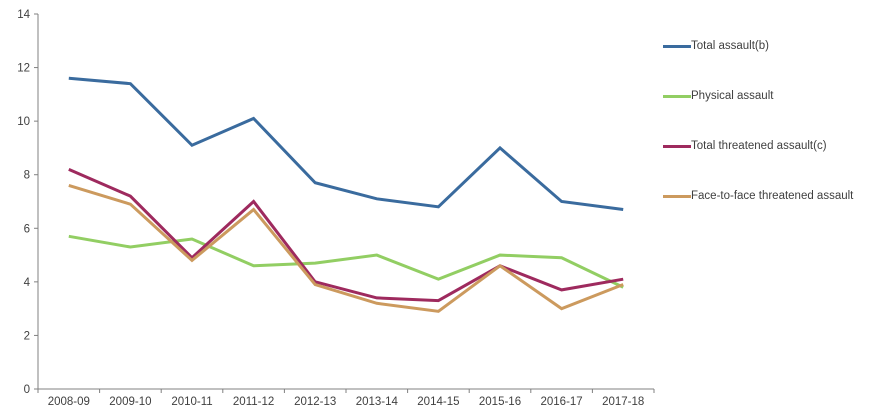 The height and width of the screenshot is (416, 869). I want to click on y-axis-label: 12, so click(23, 69).